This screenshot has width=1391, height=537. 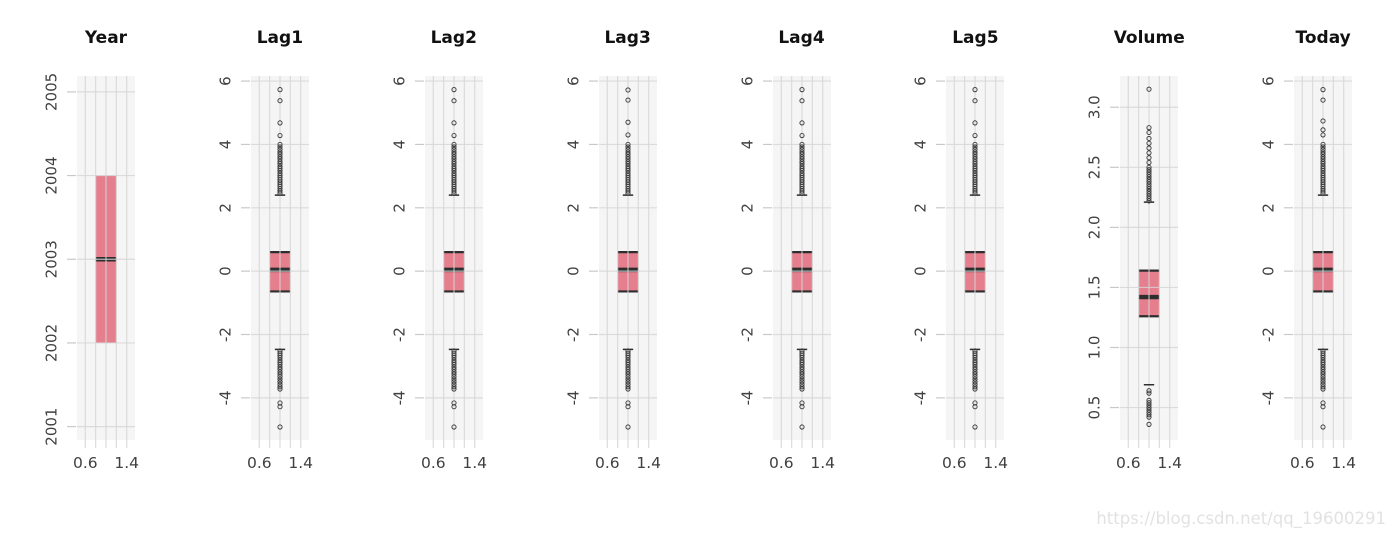 What do you see at coordinates (801, 38) in the screenshot?
I see `panel-title: Lag4` at bounding box center [801, 38].